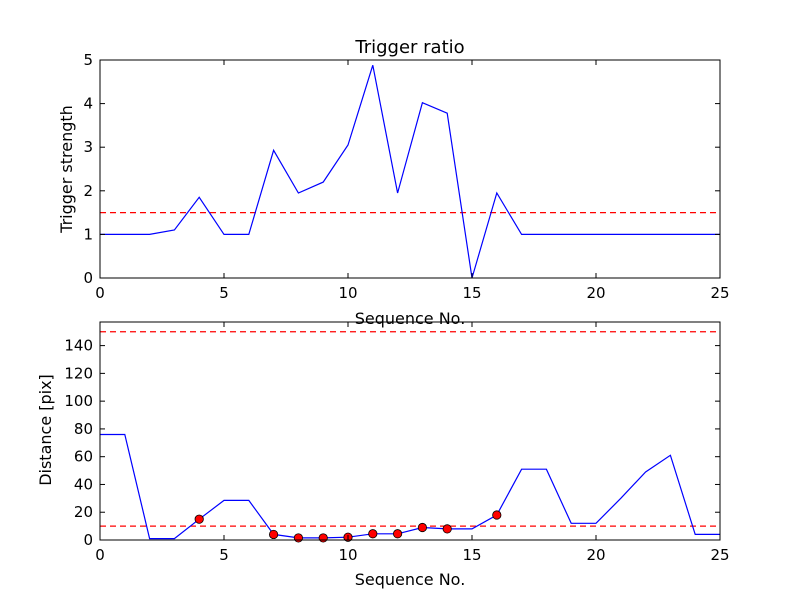 The width and height of the screenshot is (800, 605). Describe the element at coordinates (224, 293) in the screenshot. I see `top-x-tick-label: 5` at that location.